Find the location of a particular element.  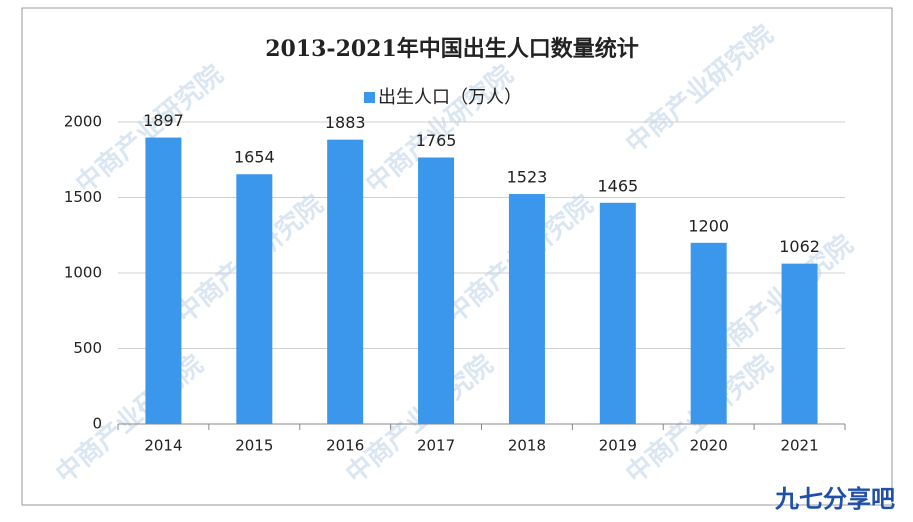

data-label: 1465 is located at coordinates (617, 185).